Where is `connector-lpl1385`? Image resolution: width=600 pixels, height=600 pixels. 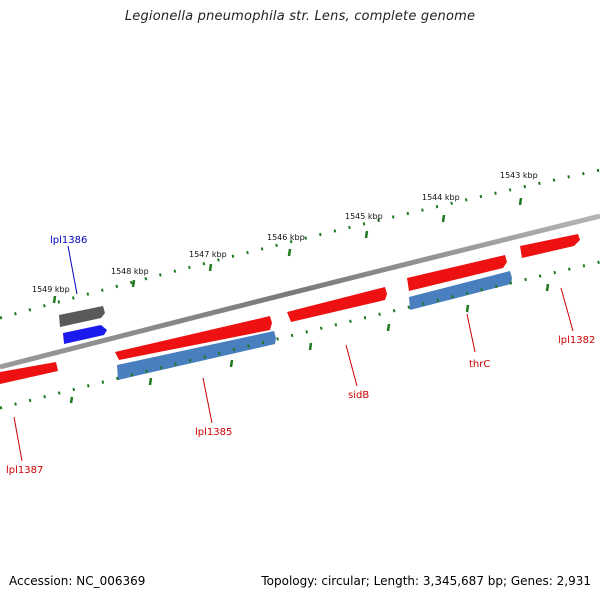 connector-lpl1385 is located at coordinates (207, 400).